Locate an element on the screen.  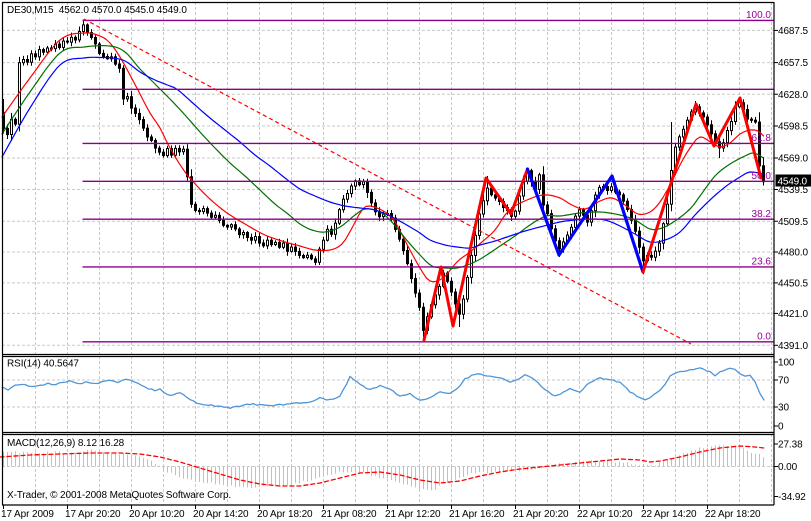
svg-text: 4480.0 is located at coordinates (793, 253).